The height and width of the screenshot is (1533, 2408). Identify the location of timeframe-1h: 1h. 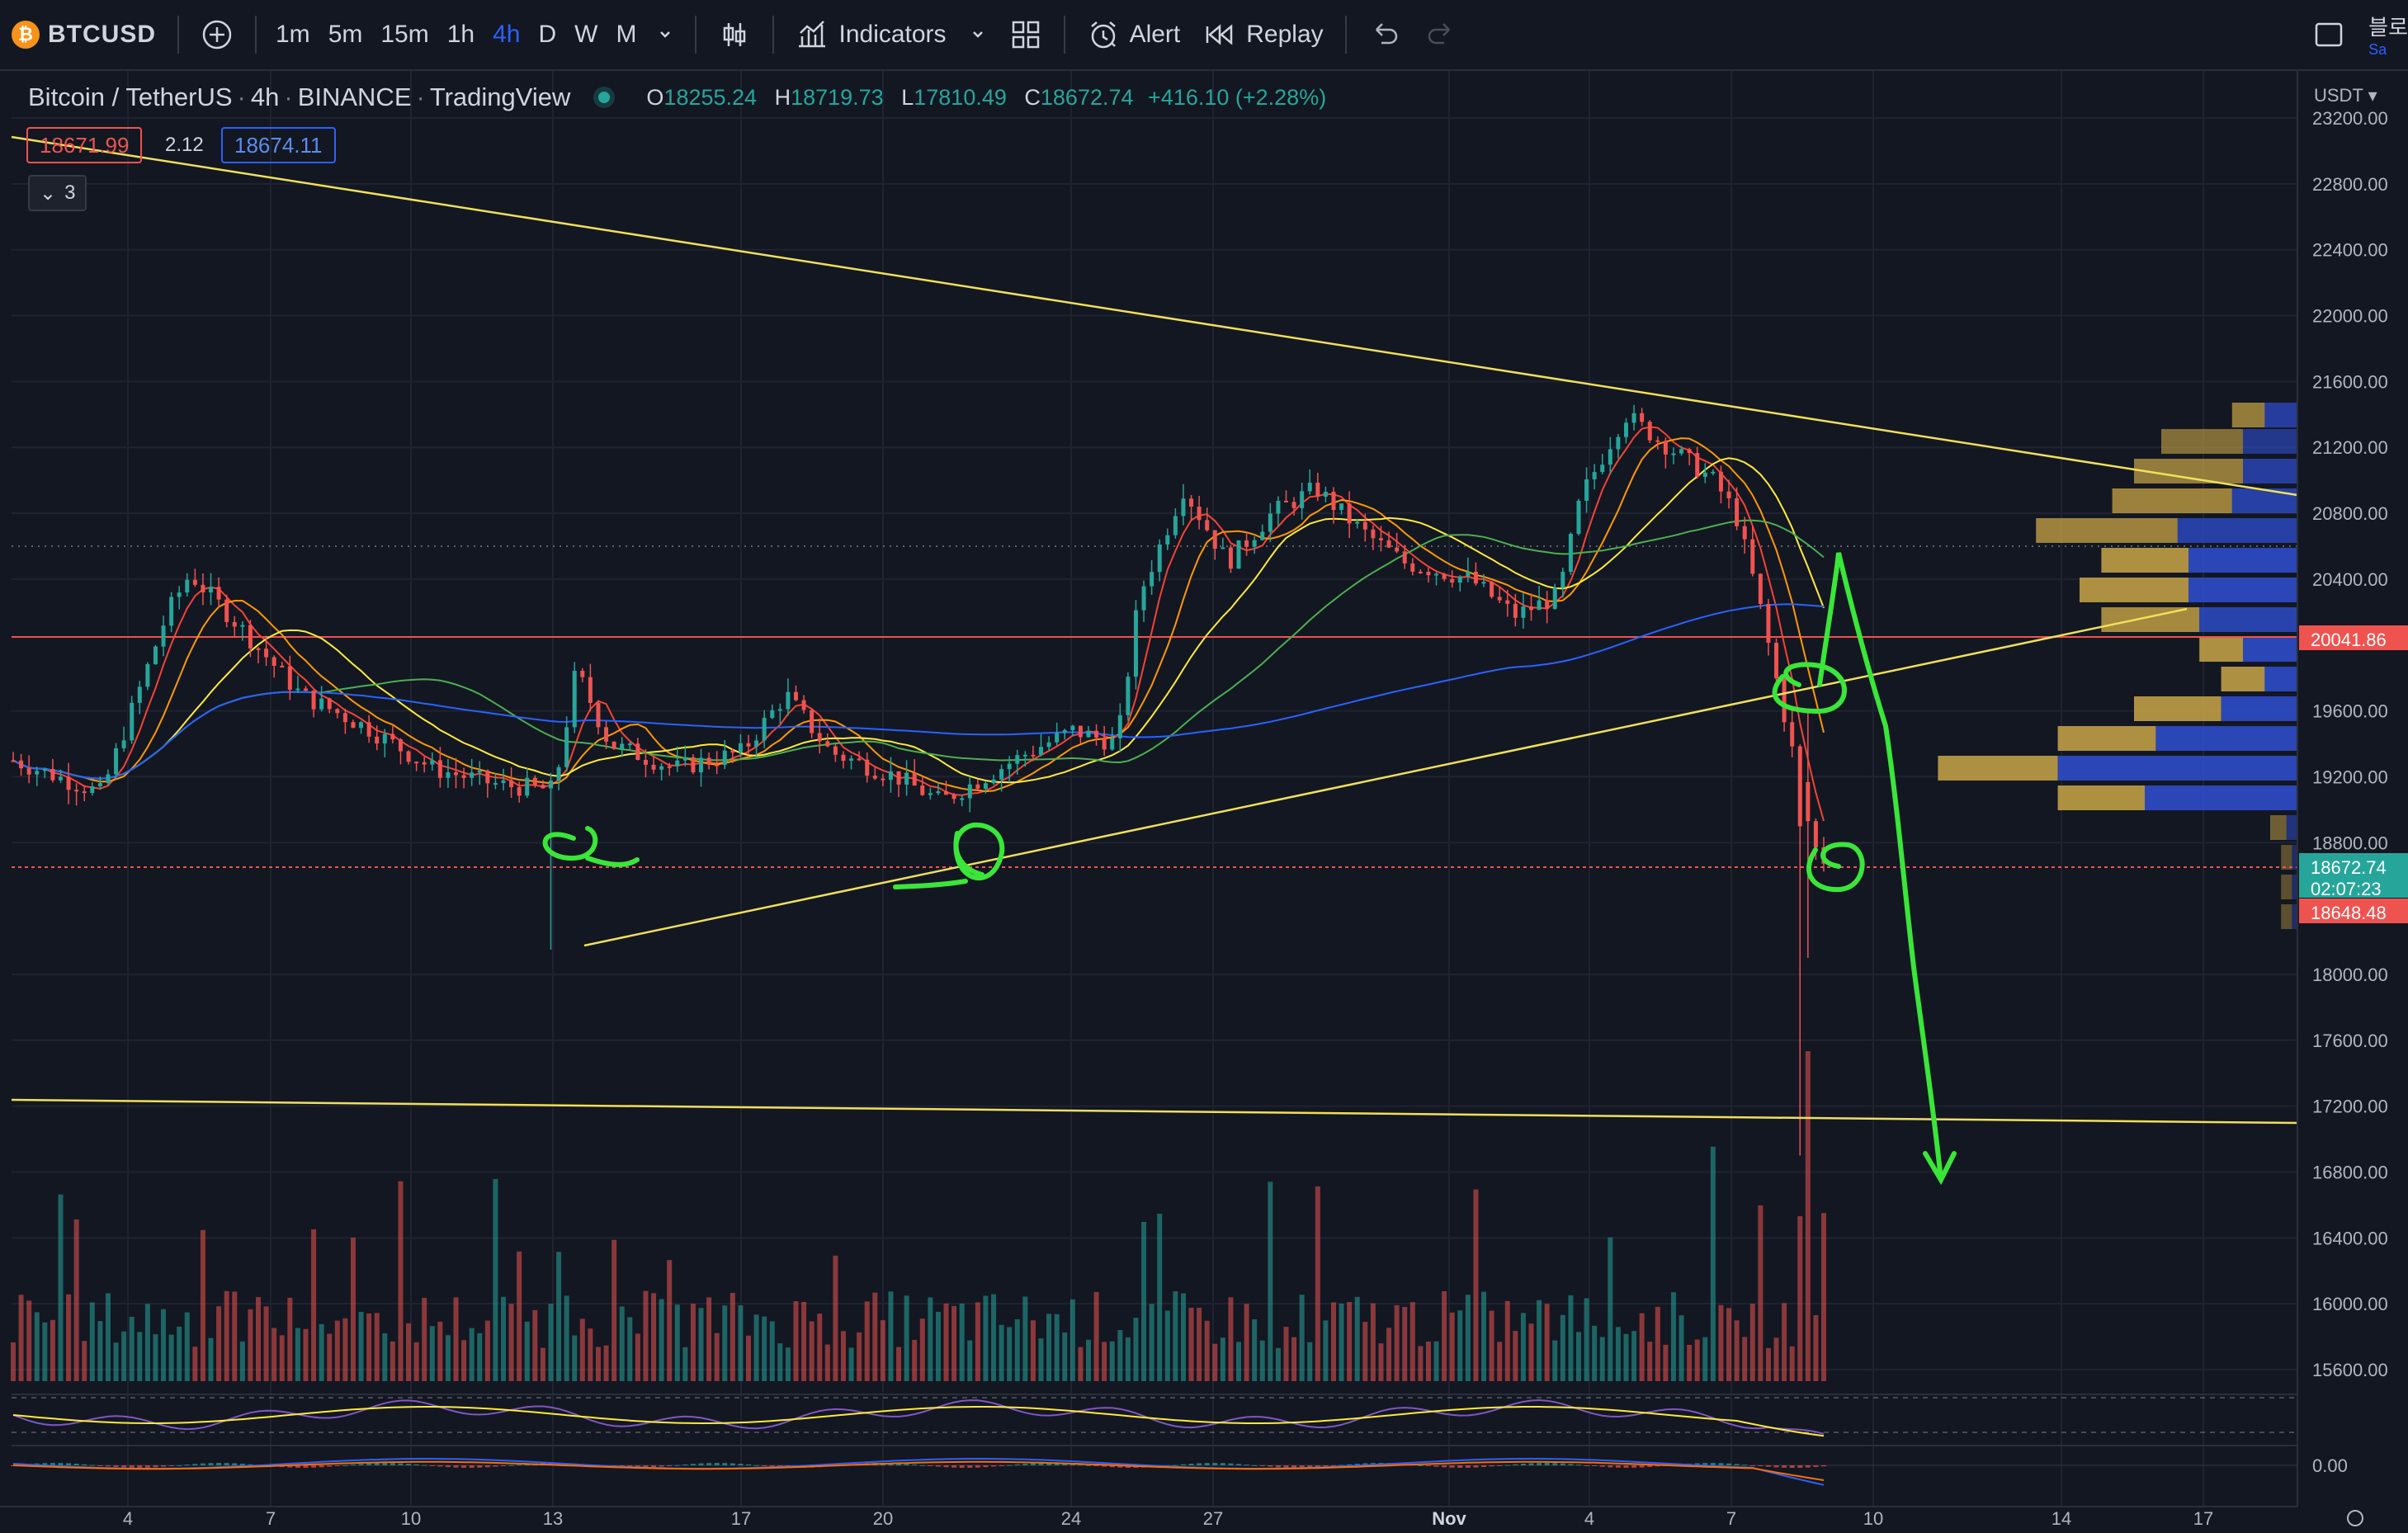
(460, 34).